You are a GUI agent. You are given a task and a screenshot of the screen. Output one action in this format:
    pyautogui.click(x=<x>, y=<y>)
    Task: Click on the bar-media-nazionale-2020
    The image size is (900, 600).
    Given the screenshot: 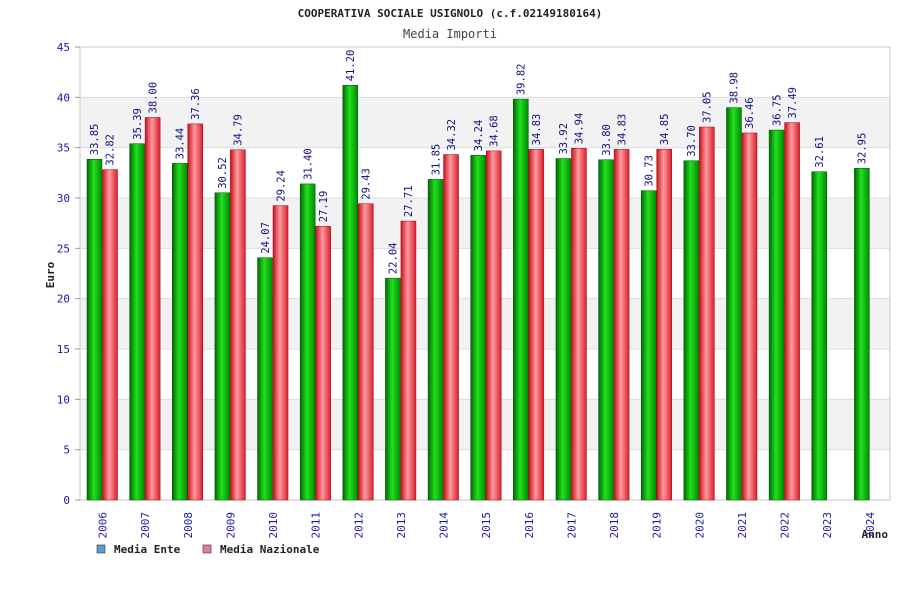 What is the action you would take?
    pyautogui.click(x=707, y=313)
    